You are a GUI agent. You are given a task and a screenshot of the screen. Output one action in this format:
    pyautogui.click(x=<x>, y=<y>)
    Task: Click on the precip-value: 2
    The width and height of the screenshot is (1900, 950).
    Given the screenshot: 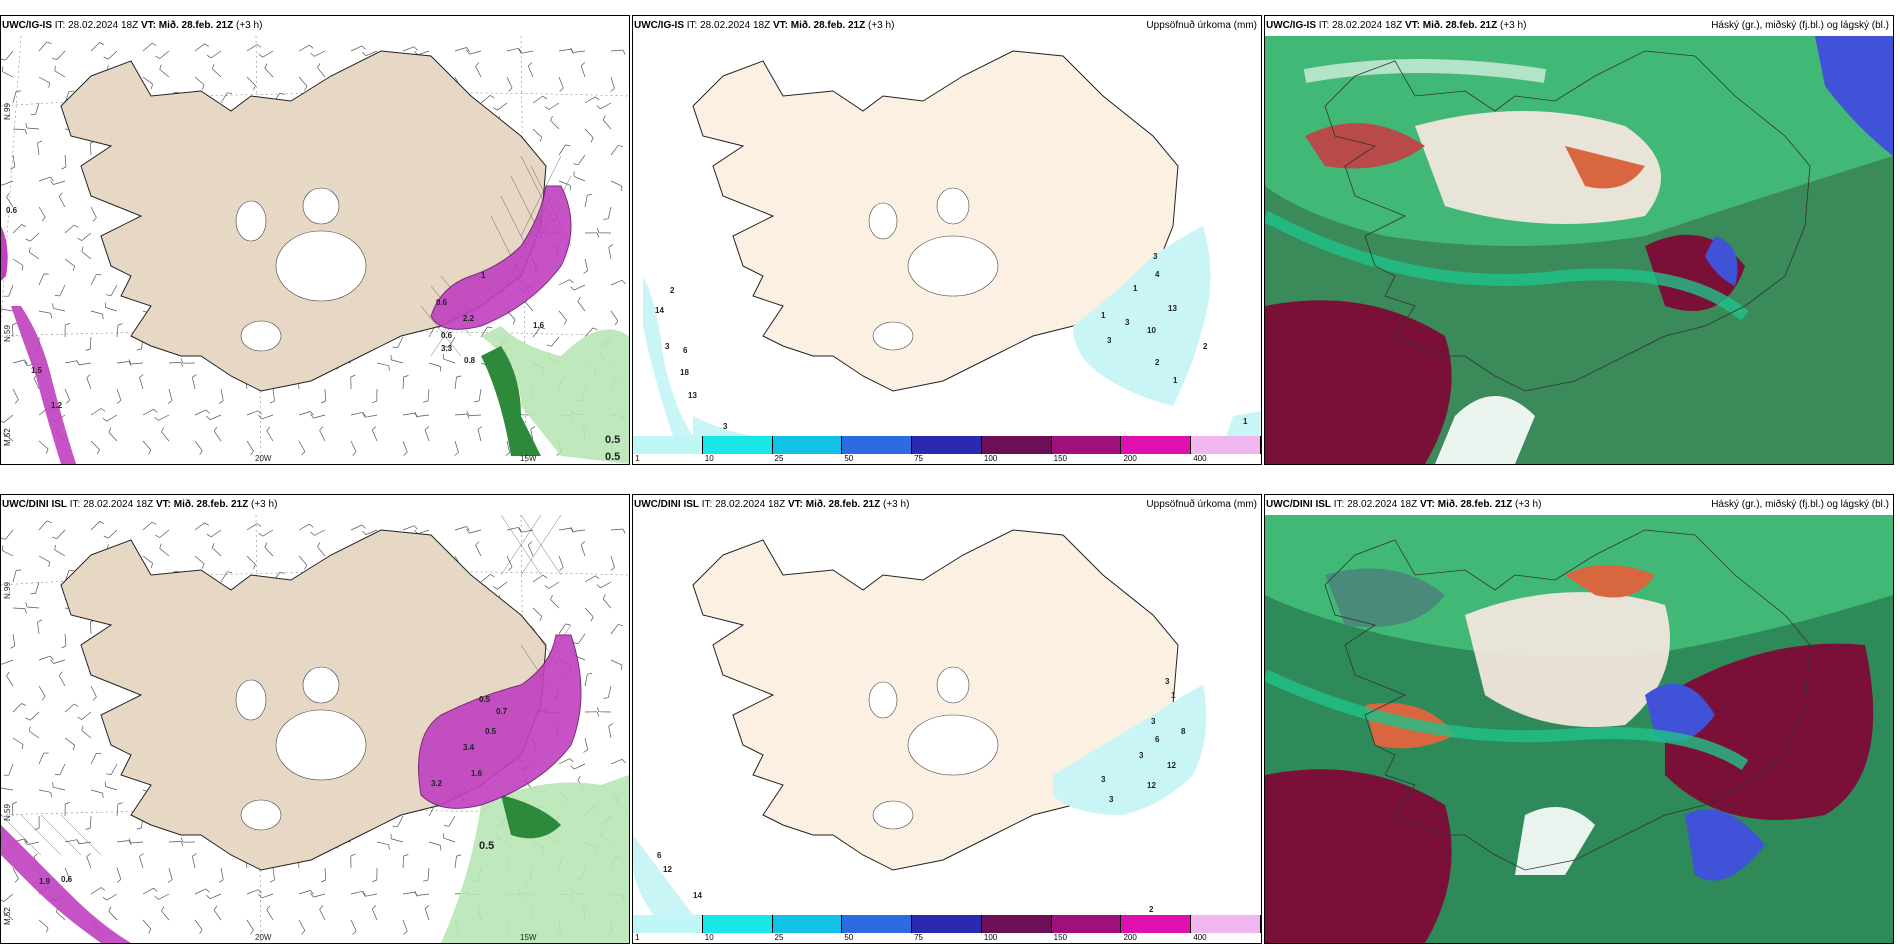 What is the action you would take?
    pyautogui.click(x=1205, y=346)
    